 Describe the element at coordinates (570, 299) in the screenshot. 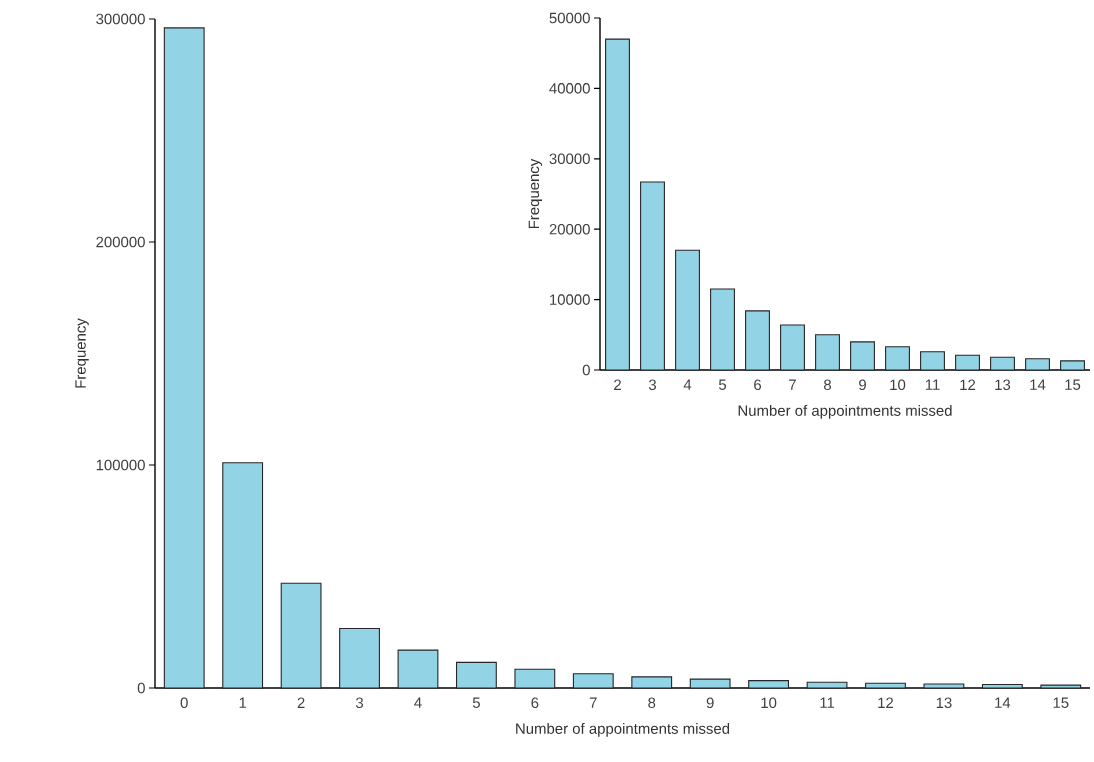

I see `y-tick-label: 10000` at that location.